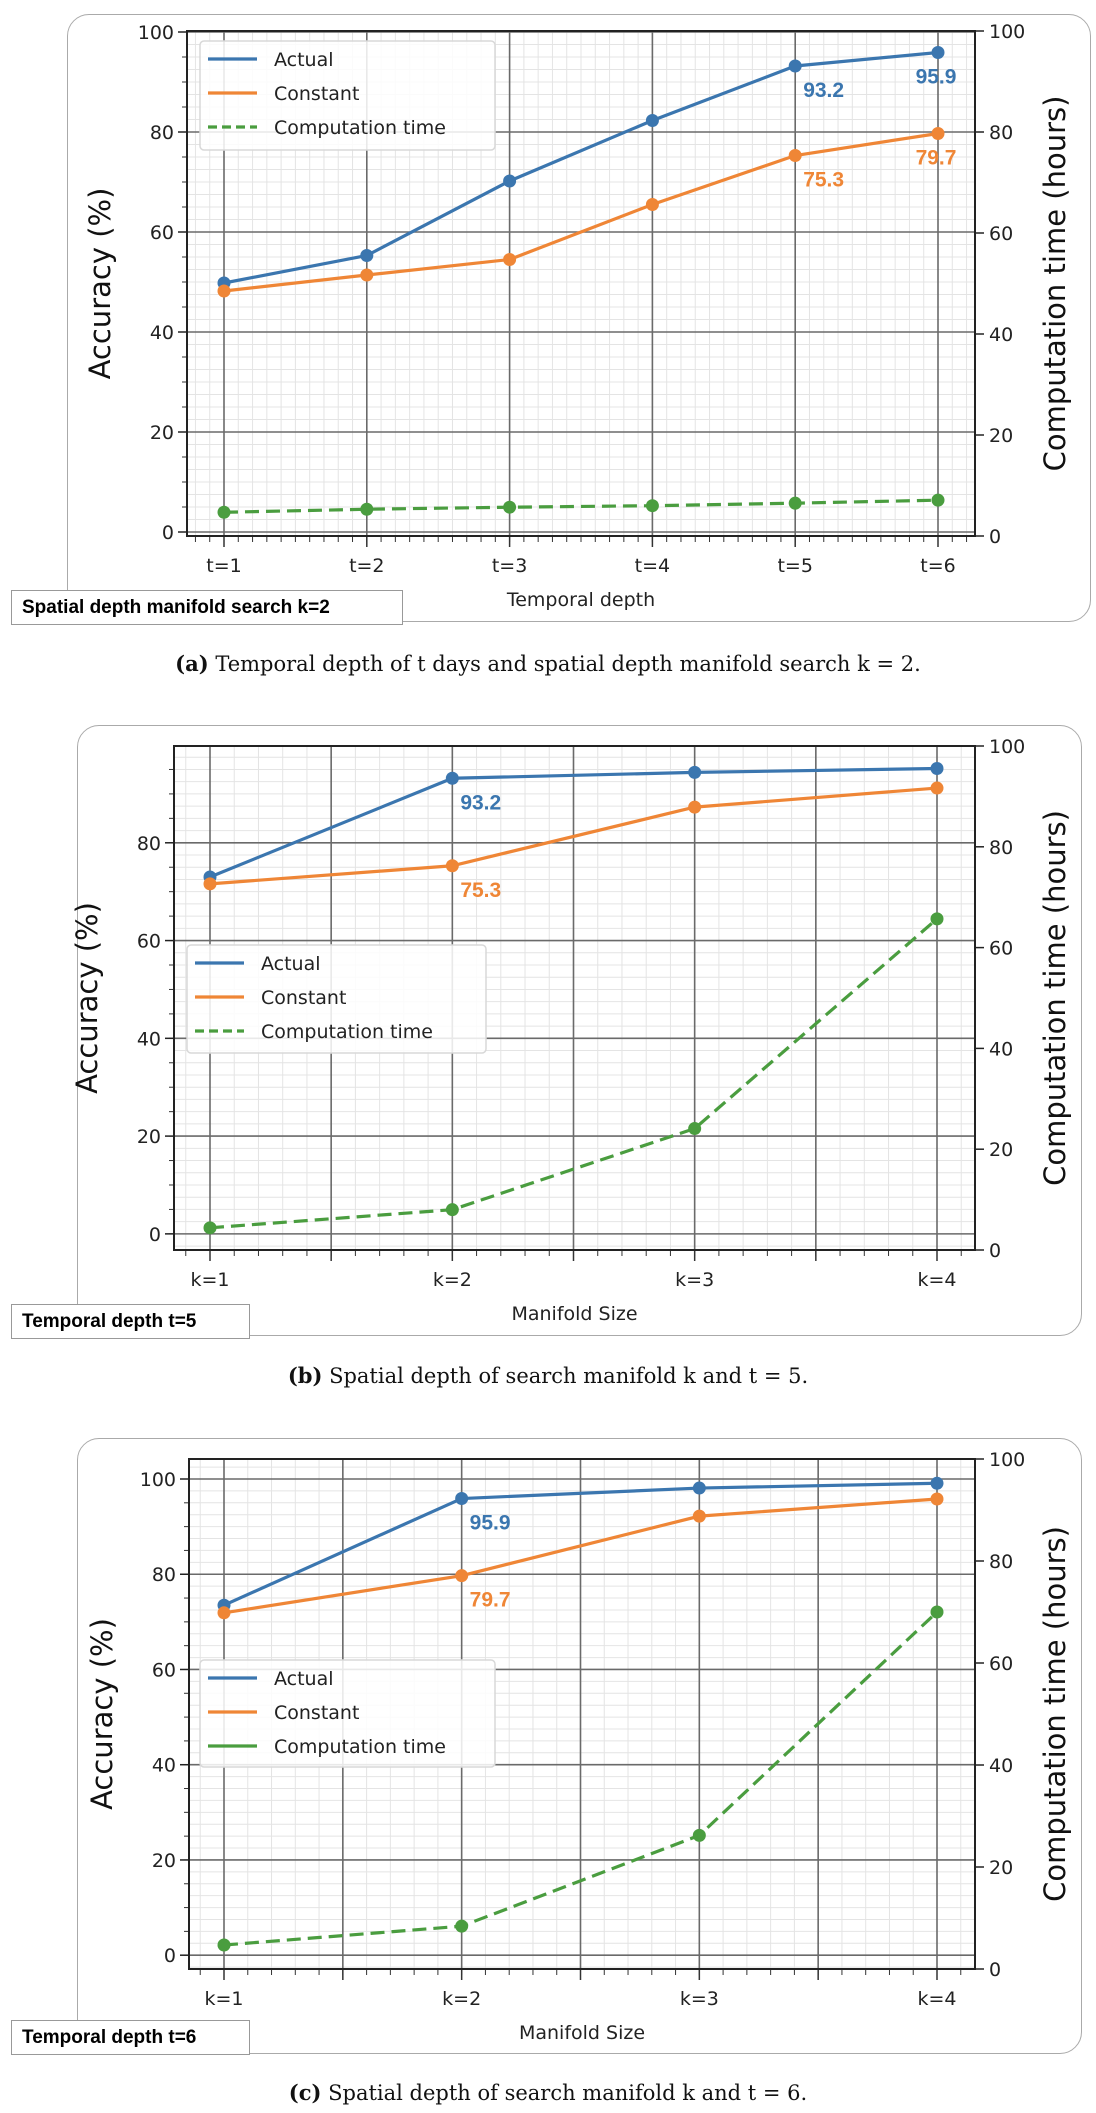 The height and width of the screenshot is (2113, 1096). I want to click on x-tick-label: t=4, so click(652, 566).